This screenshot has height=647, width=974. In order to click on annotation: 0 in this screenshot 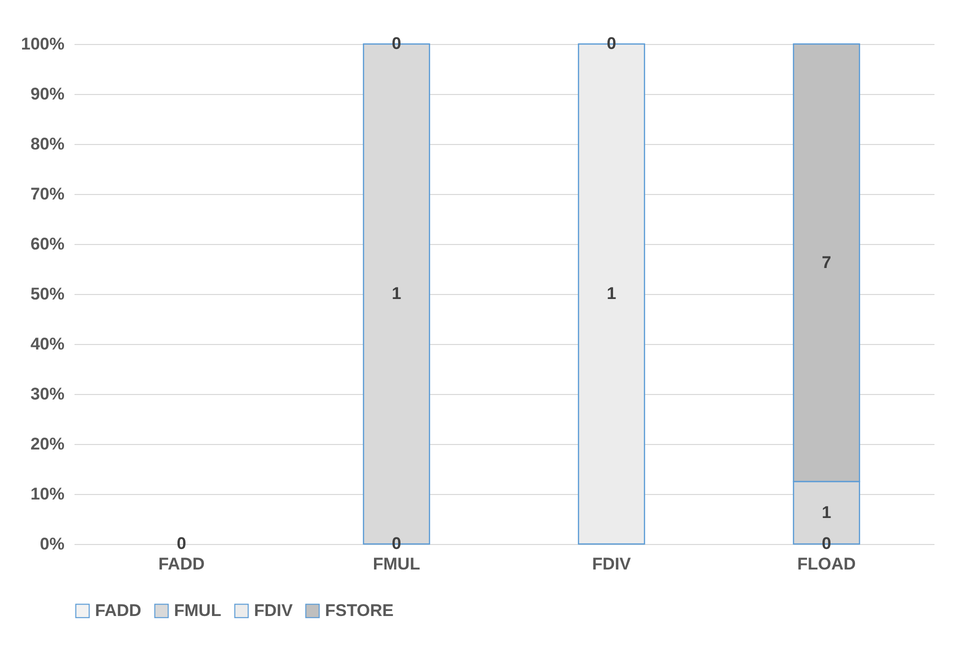, I will do `click(181, 543)`.